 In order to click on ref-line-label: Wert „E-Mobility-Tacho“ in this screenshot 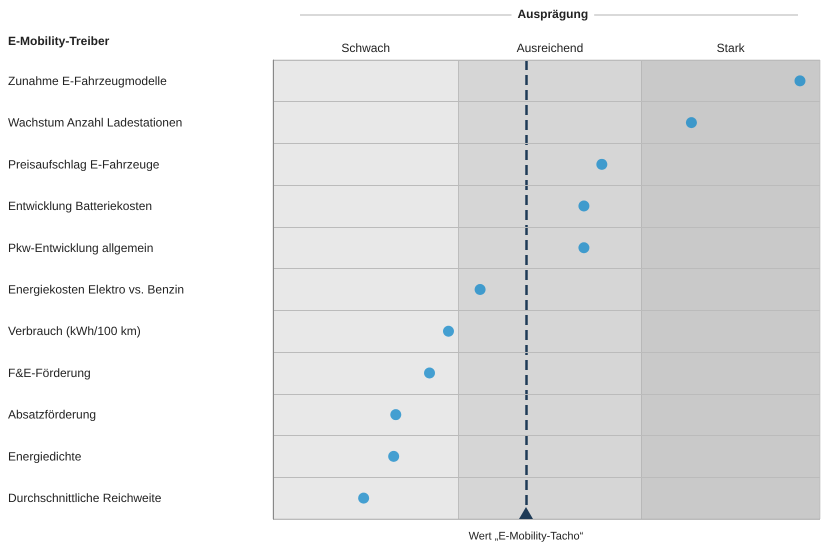, I will do `click(526, 536)`.